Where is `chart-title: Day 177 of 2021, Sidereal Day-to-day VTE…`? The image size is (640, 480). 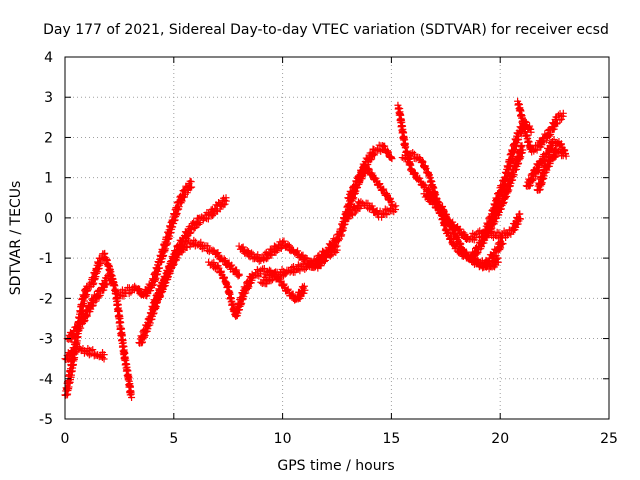
chart-title: Day 177 of 2021, Sidereal Day-to-day VTE… is located at coordinates (326, 30).